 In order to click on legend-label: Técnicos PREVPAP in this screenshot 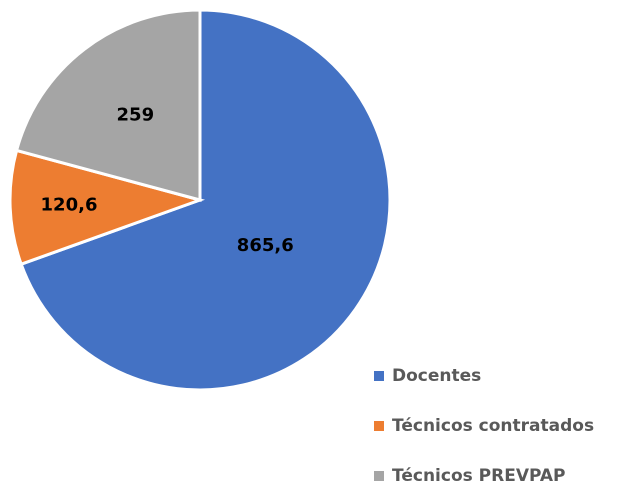, I will do `click(479, 475)`.